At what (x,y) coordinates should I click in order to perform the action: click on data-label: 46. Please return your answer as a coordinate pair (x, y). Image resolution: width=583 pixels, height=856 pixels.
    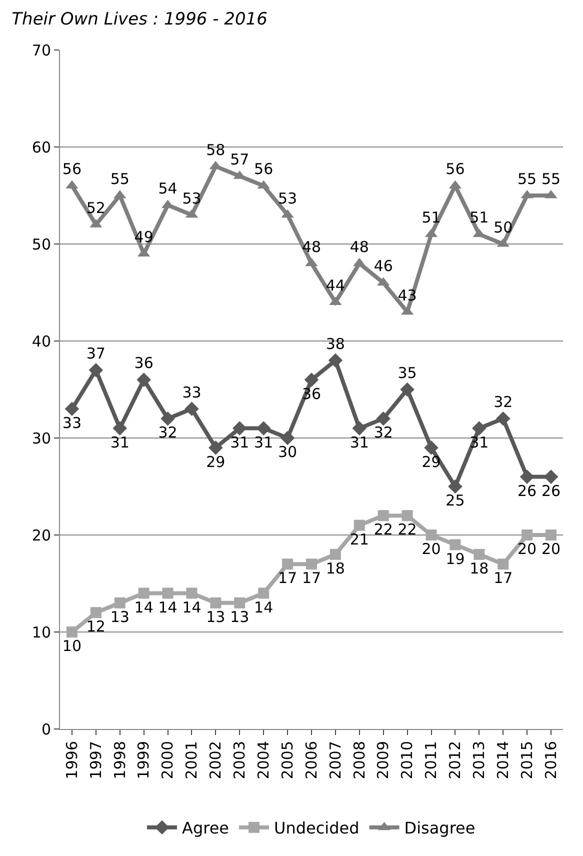
    Looking at the image, I should click on (383, 266).